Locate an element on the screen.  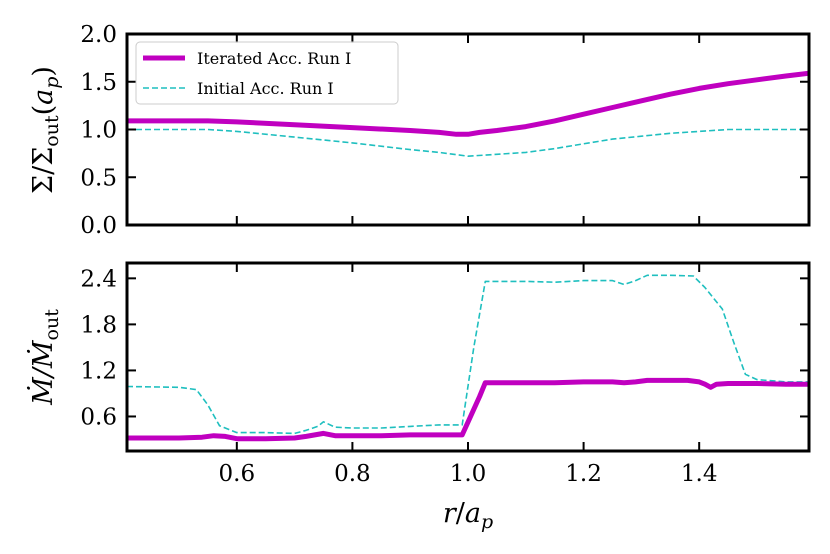
legend-label-iterated: Iterated Acc. Run I is located at coordinates (274, 58).